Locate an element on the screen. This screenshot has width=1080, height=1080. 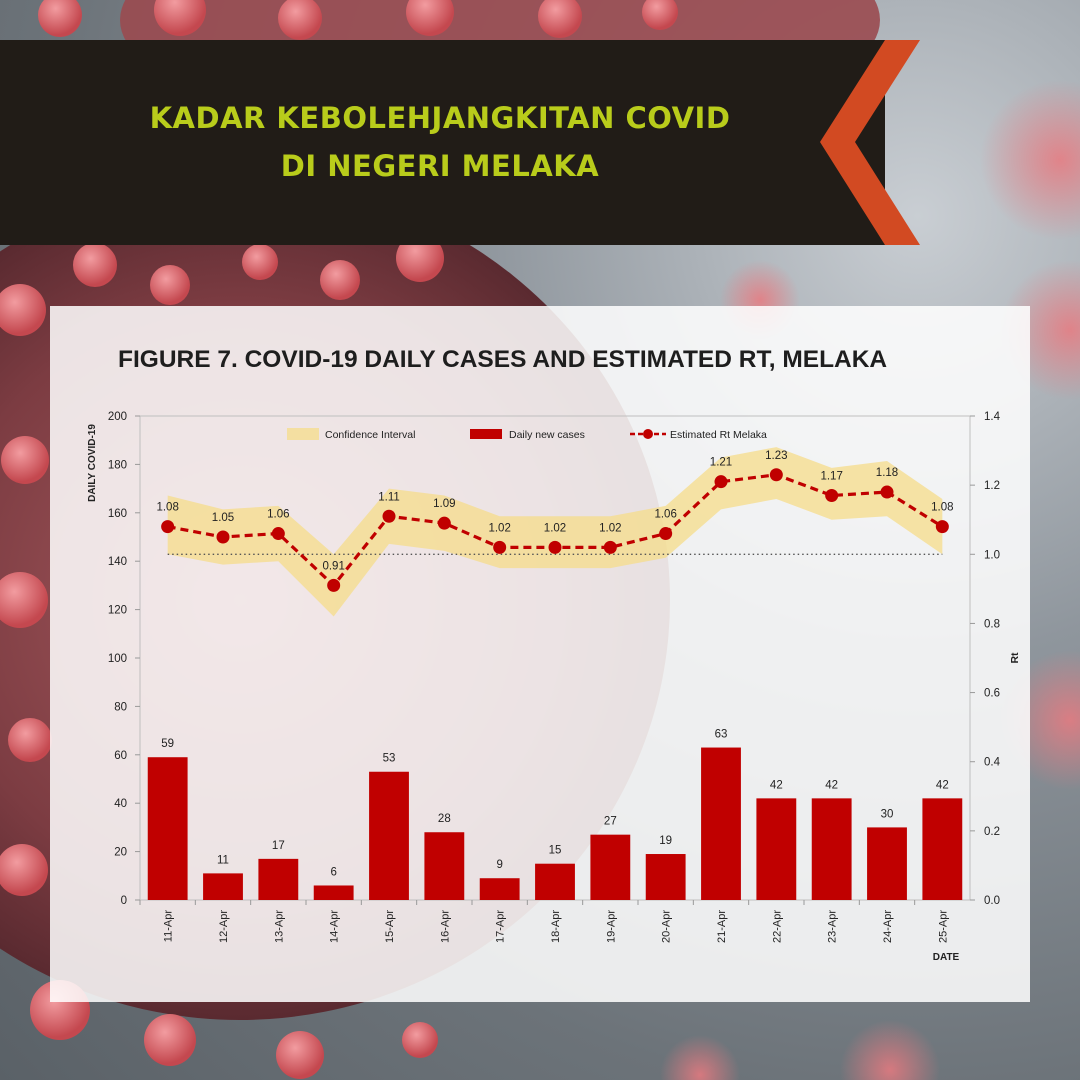
y-axis-tick-label: 80 is located at coordinates (120, 707).